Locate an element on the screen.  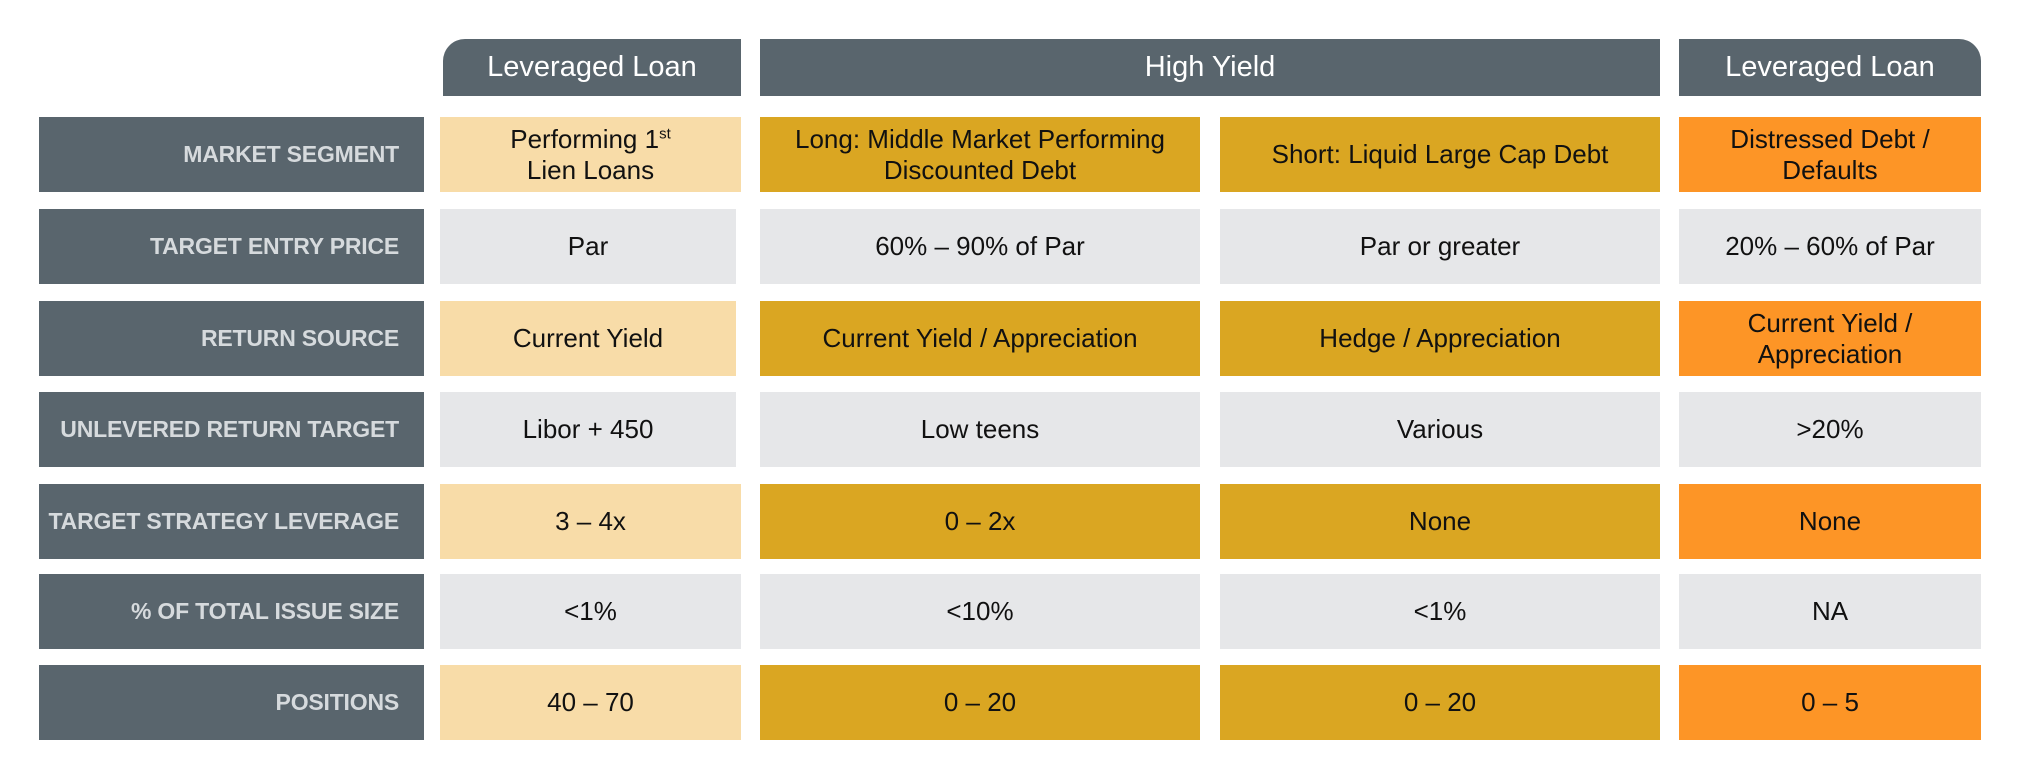
cell-unlevered-return-target-c3: Various is located at coordinates (1440, 429).